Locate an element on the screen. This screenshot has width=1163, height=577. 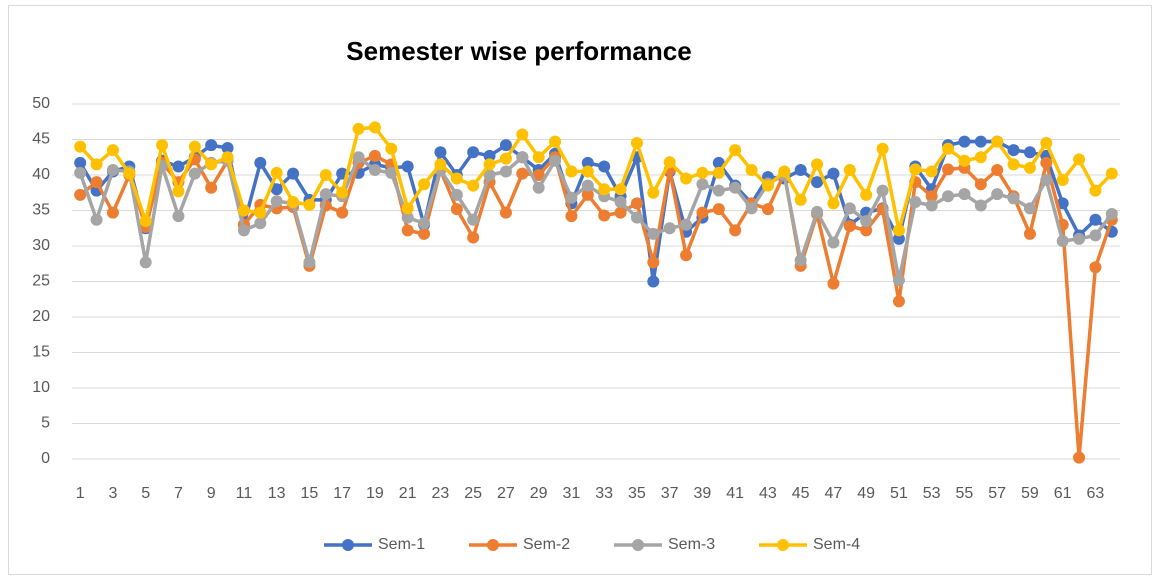
legend-label: Sem-2 is located at coordinates (546, 544).